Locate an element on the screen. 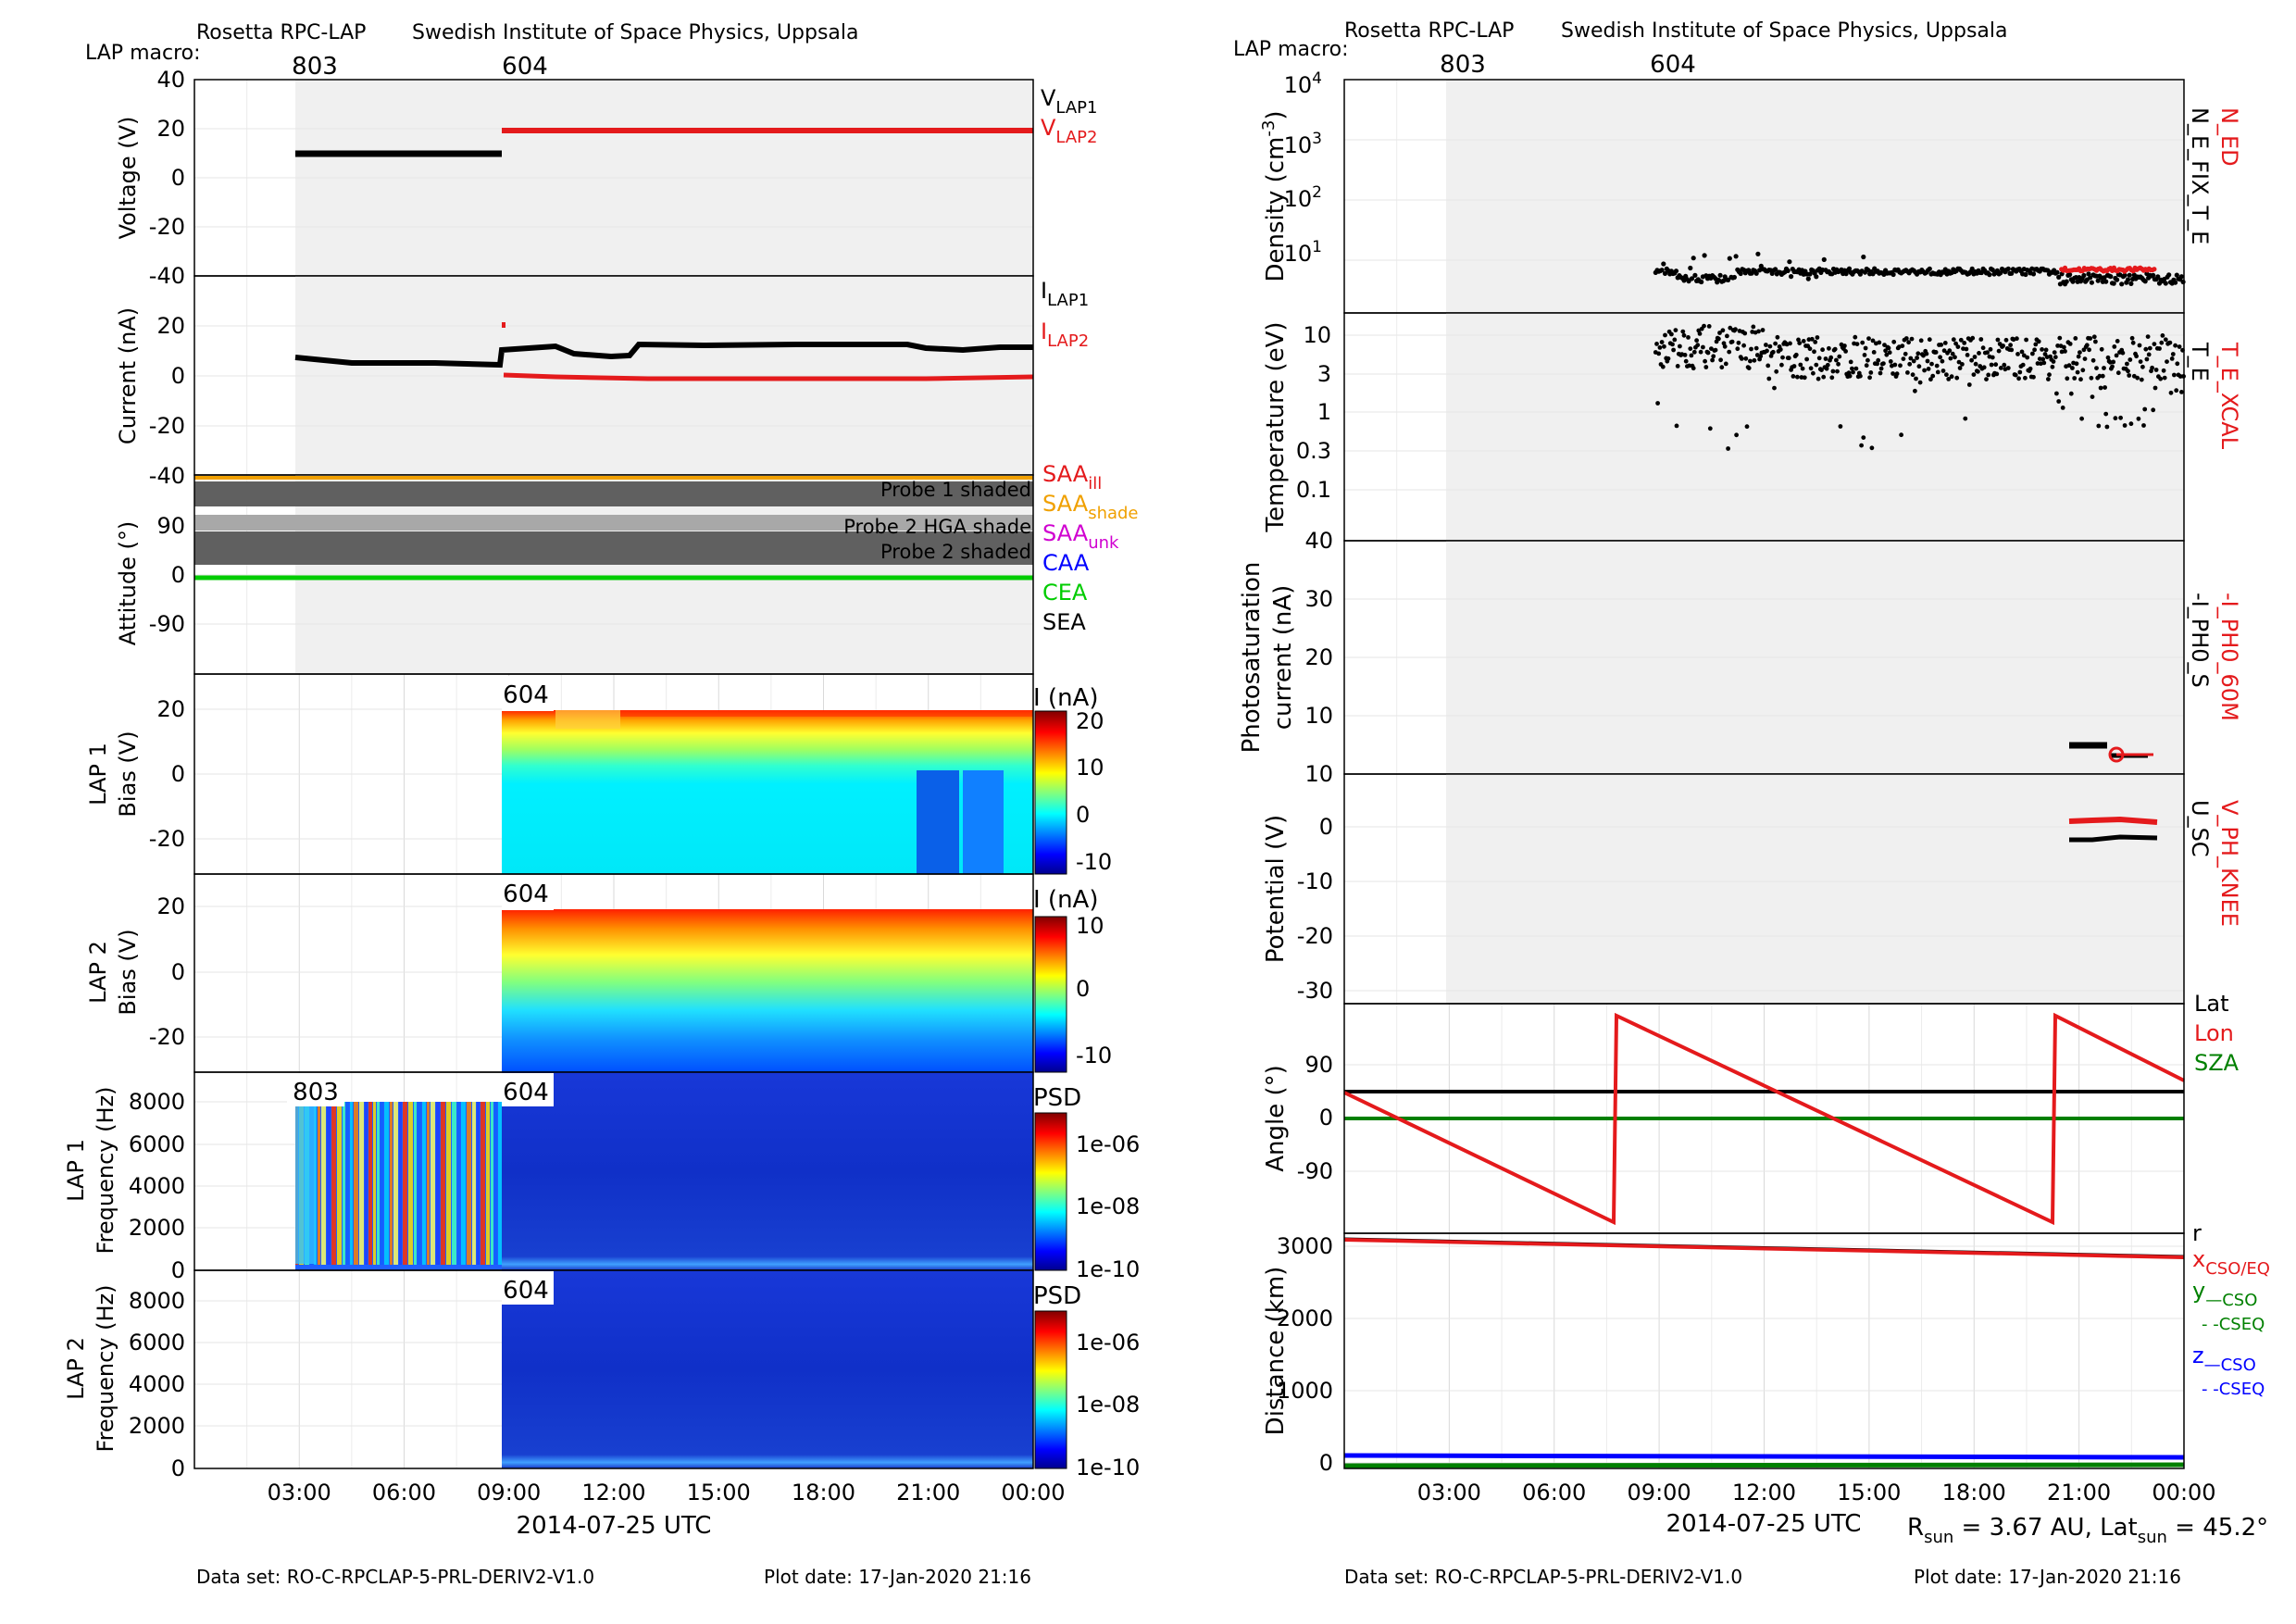  distance-ytick-3000: 3000 is located at coordinates (1305, 1246).